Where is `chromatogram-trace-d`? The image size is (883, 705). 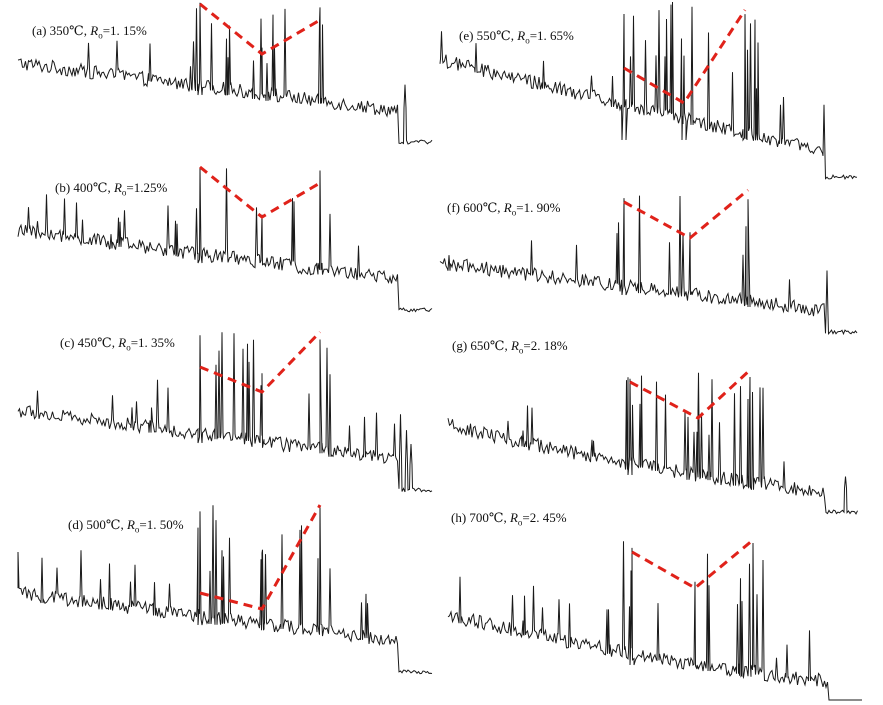
chromatogram-trace-d is located at coordinates (225, 590).